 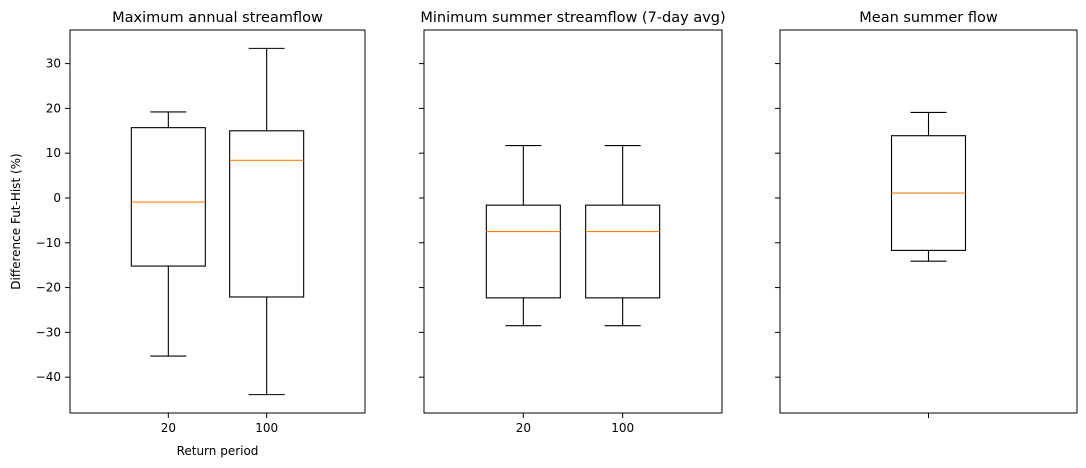 What do you see at coordinates (48, 288) in the screenshot?
I see `chart-0-ytick-label-5: −20` at bounding box center [48, 288].